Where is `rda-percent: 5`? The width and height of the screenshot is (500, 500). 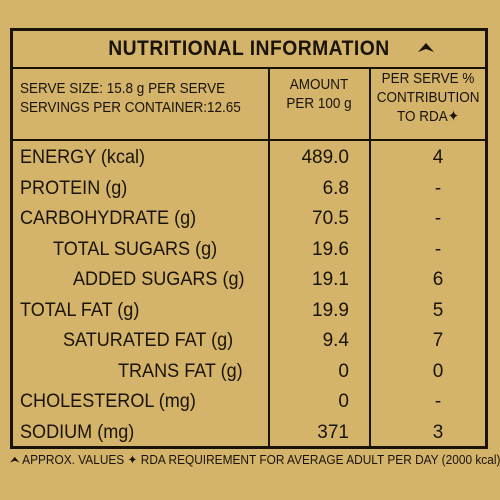
rda-percent: 5 is located at coordinates (438, 310).